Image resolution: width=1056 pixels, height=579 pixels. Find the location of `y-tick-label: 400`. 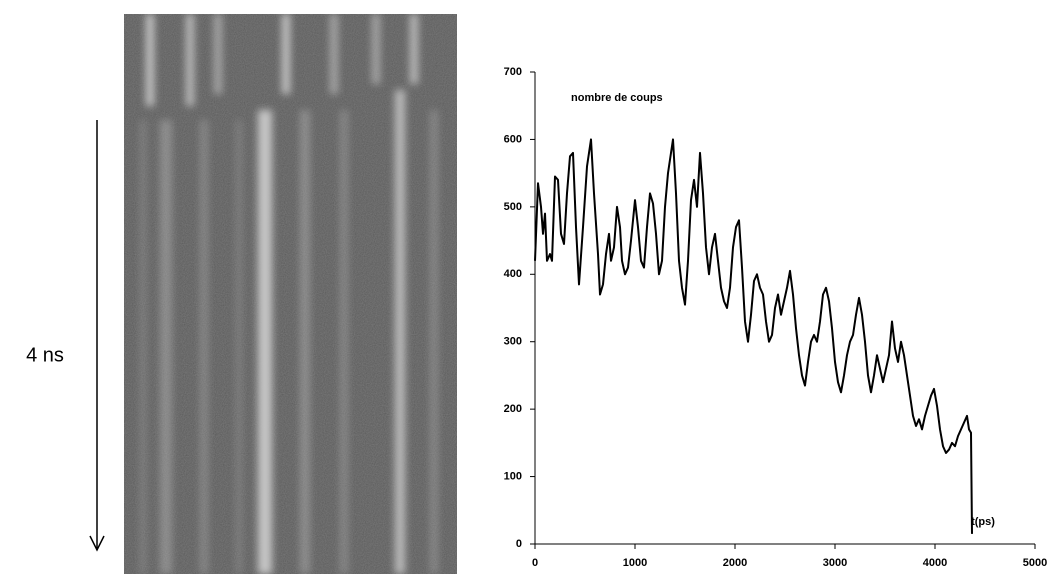

y-tick-label: 400 is located at coordinates (513, 274).